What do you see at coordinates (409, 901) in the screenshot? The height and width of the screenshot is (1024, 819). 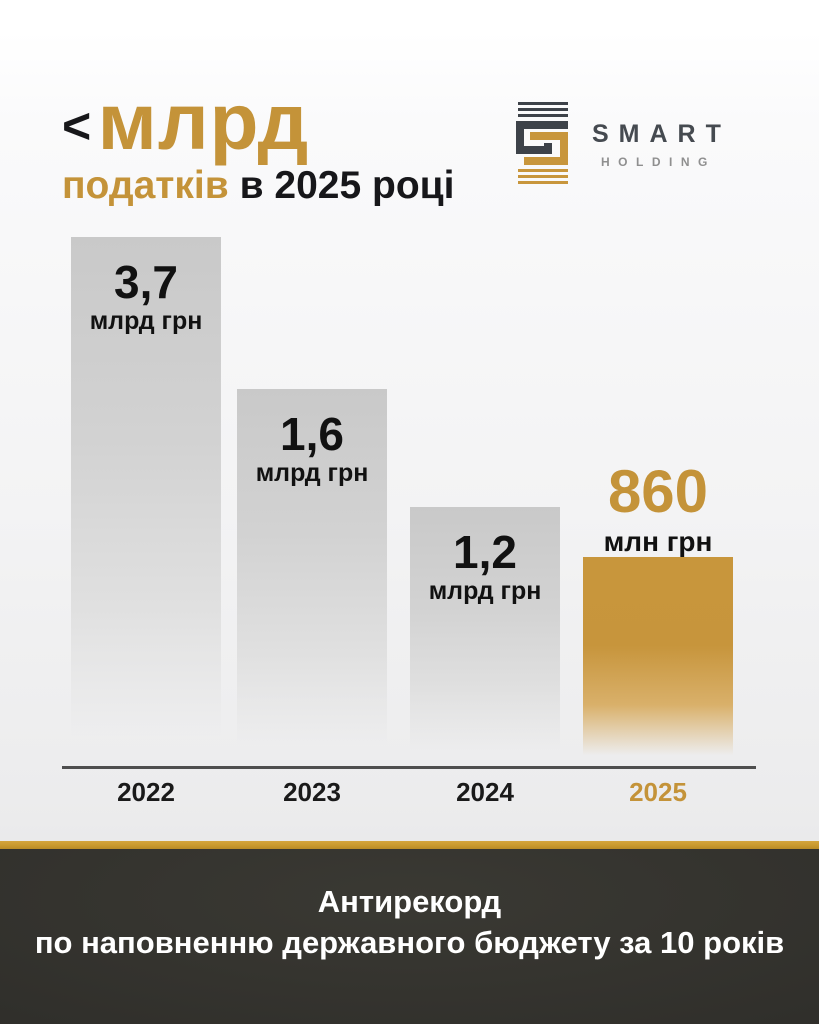 I see `banner-line-1: Антирекорд` at bounding box center [409, 901].